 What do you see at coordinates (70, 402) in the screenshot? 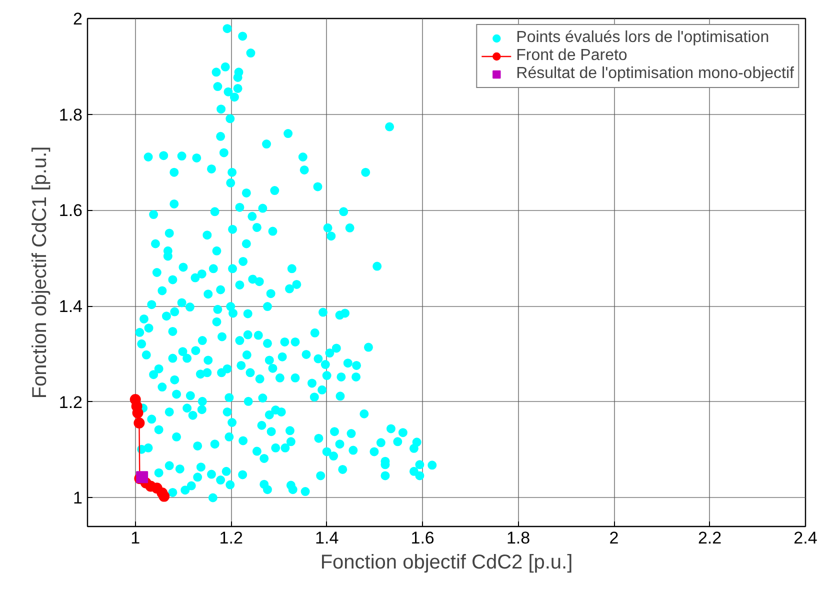
I see `y-tick-label: 1.2` at bounding box center [70, 402].